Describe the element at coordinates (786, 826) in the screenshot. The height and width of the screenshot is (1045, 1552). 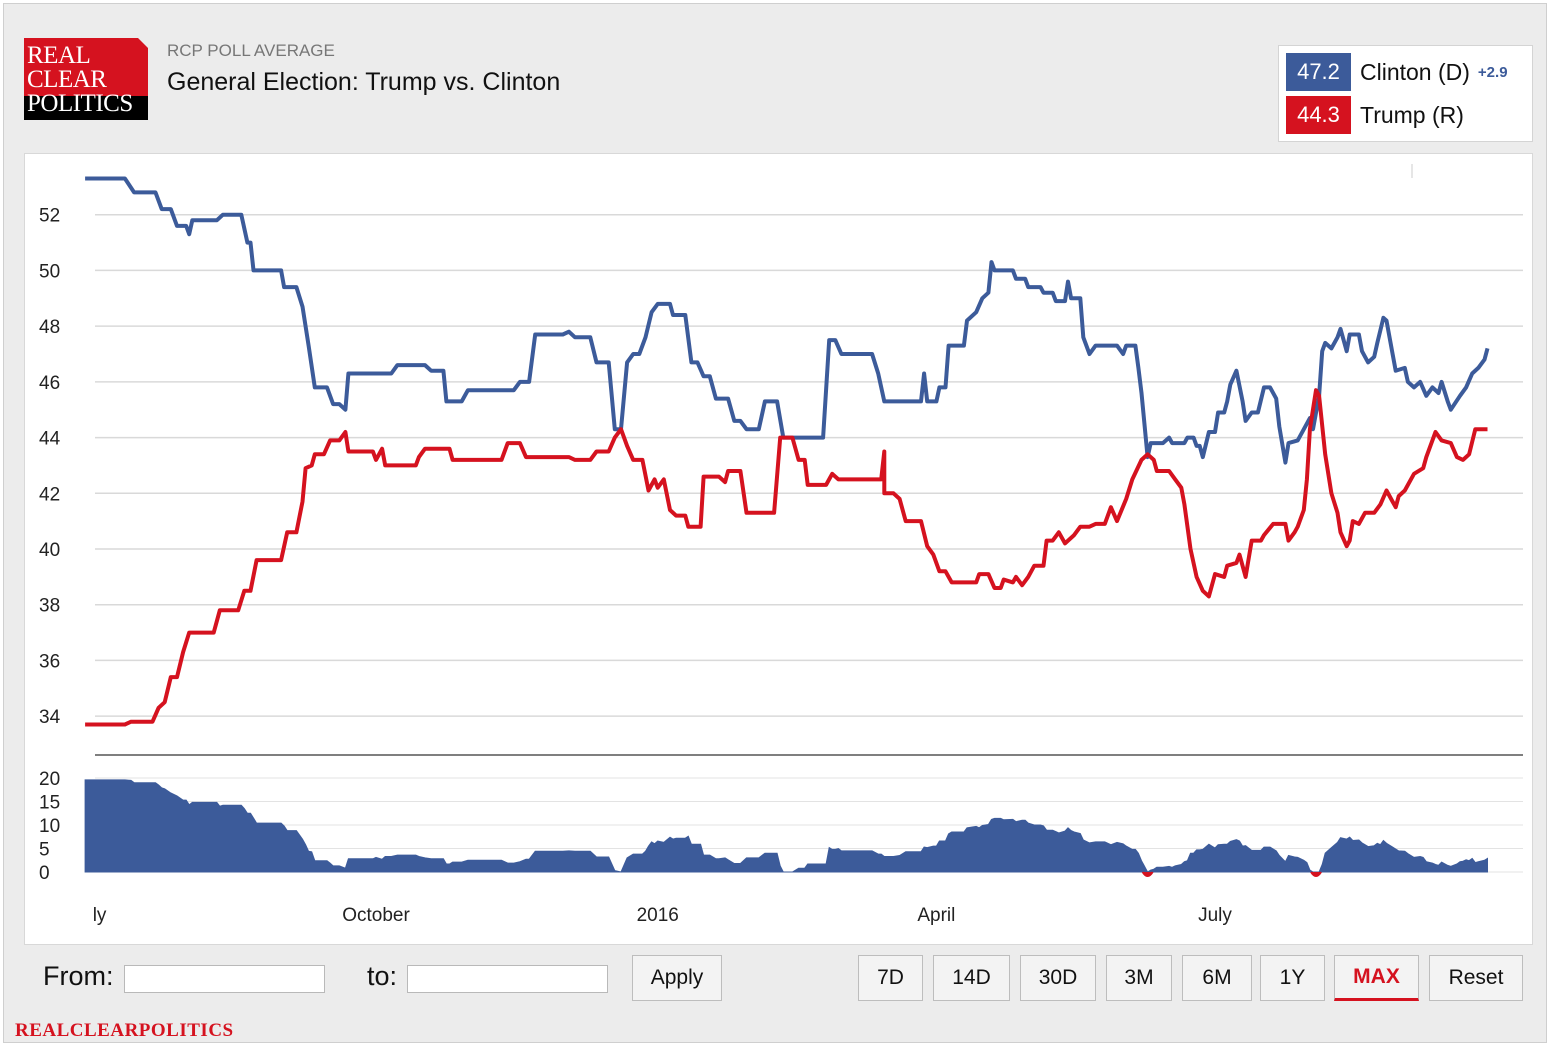
I see `spread-area` at that location.